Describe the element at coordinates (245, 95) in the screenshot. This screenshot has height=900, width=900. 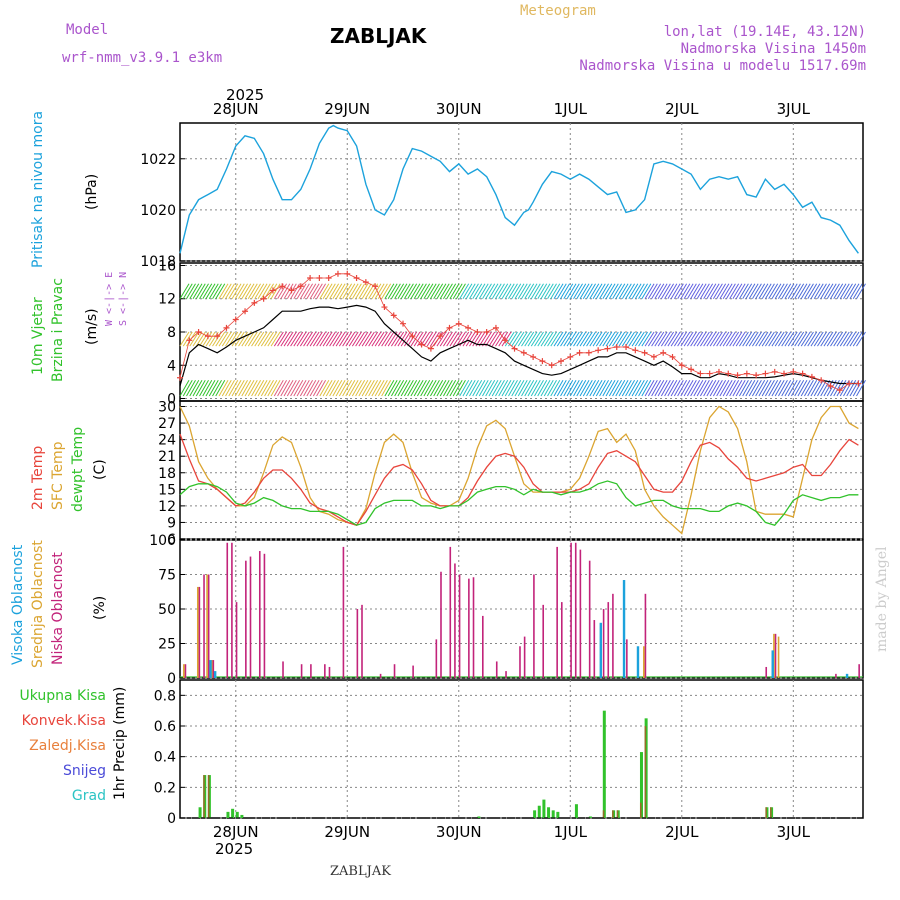
I see `year-top: 2025` at that location.